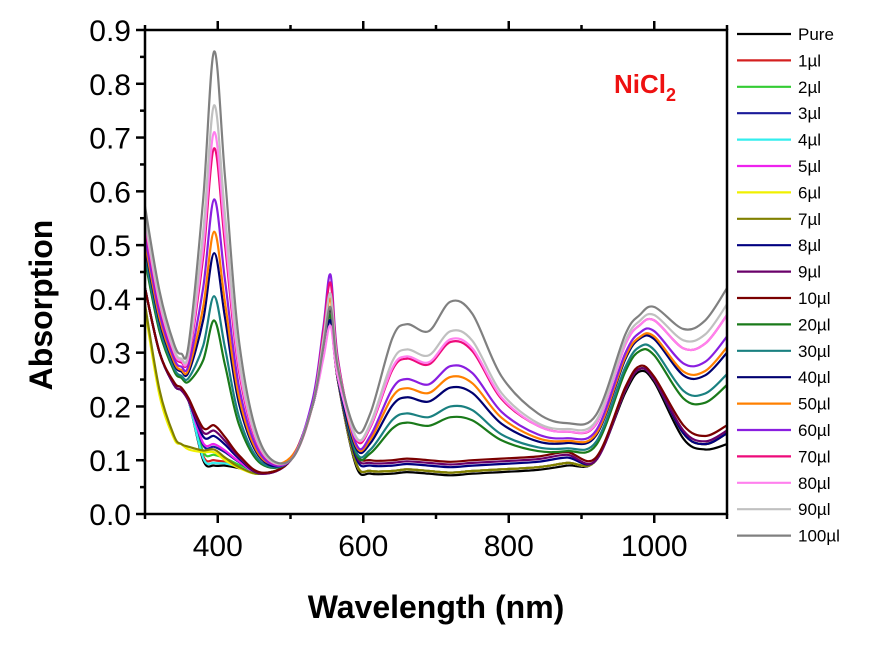 This screenshot has width=871, height=653. What do you see at coordinates (783, 509) in the screenshot?
I see `legend-item: 90µl` at bounding box center [783, 509].